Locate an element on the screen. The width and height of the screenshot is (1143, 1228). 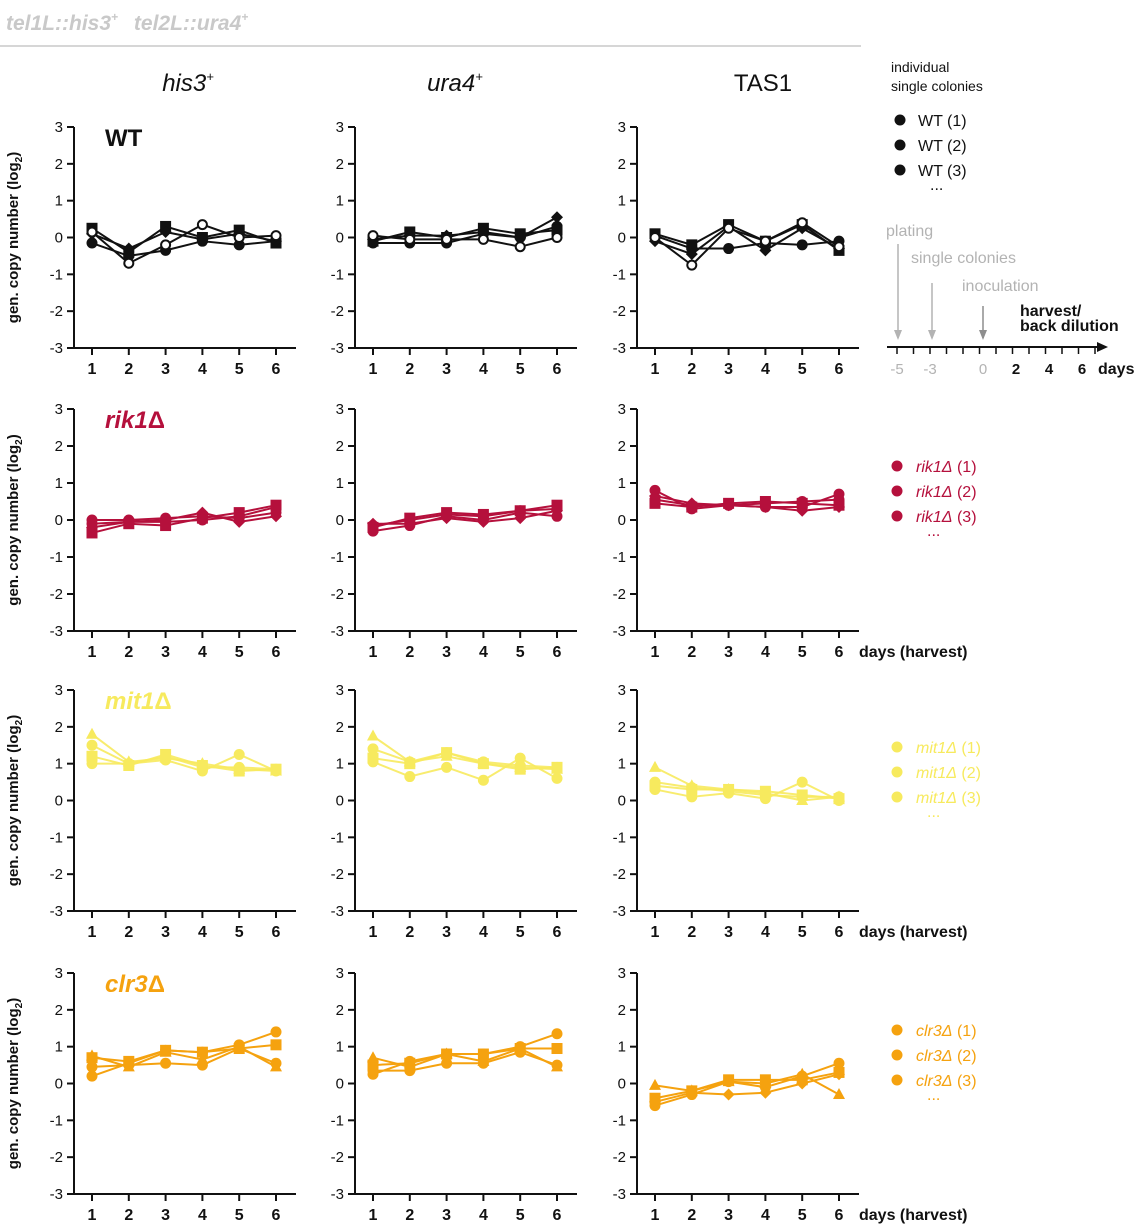
y-axis-label-text: gen. copy number (log is located at coordinates (13, 805).